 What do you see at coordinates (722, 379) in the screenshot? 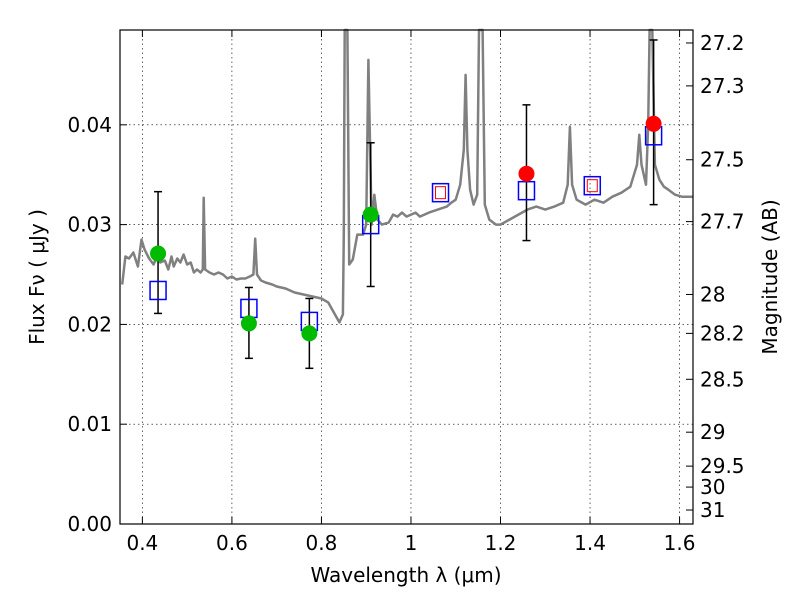
I see `right-tick-label: 28.5` at bounding box center [722, 379].